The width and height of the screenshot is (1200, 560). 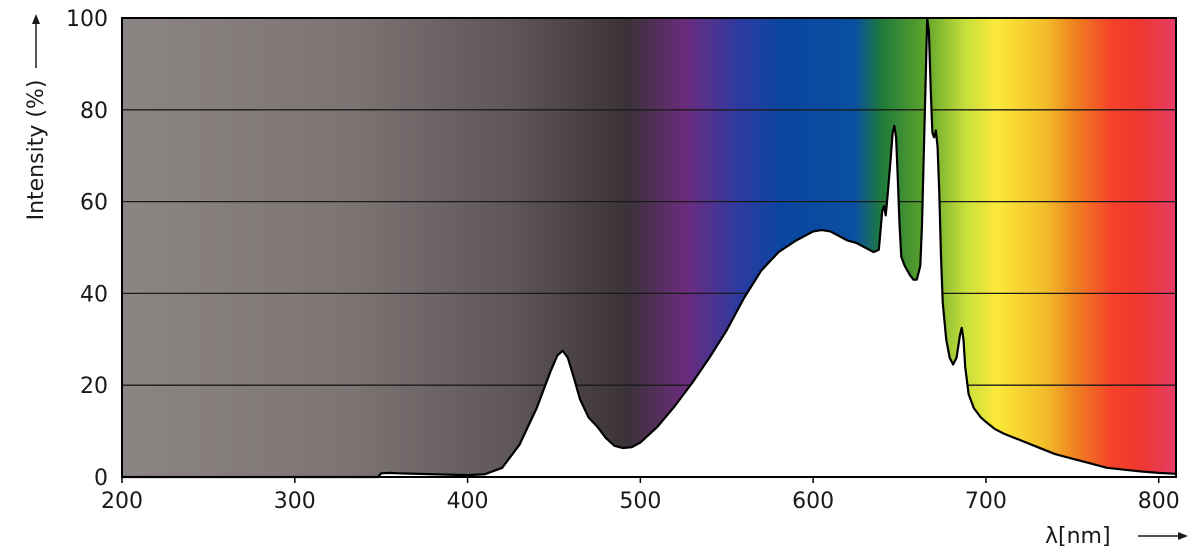 I want to click on x-axis-ticks: 200 300 400 500 600 700 800, so click(x=640, y=495).